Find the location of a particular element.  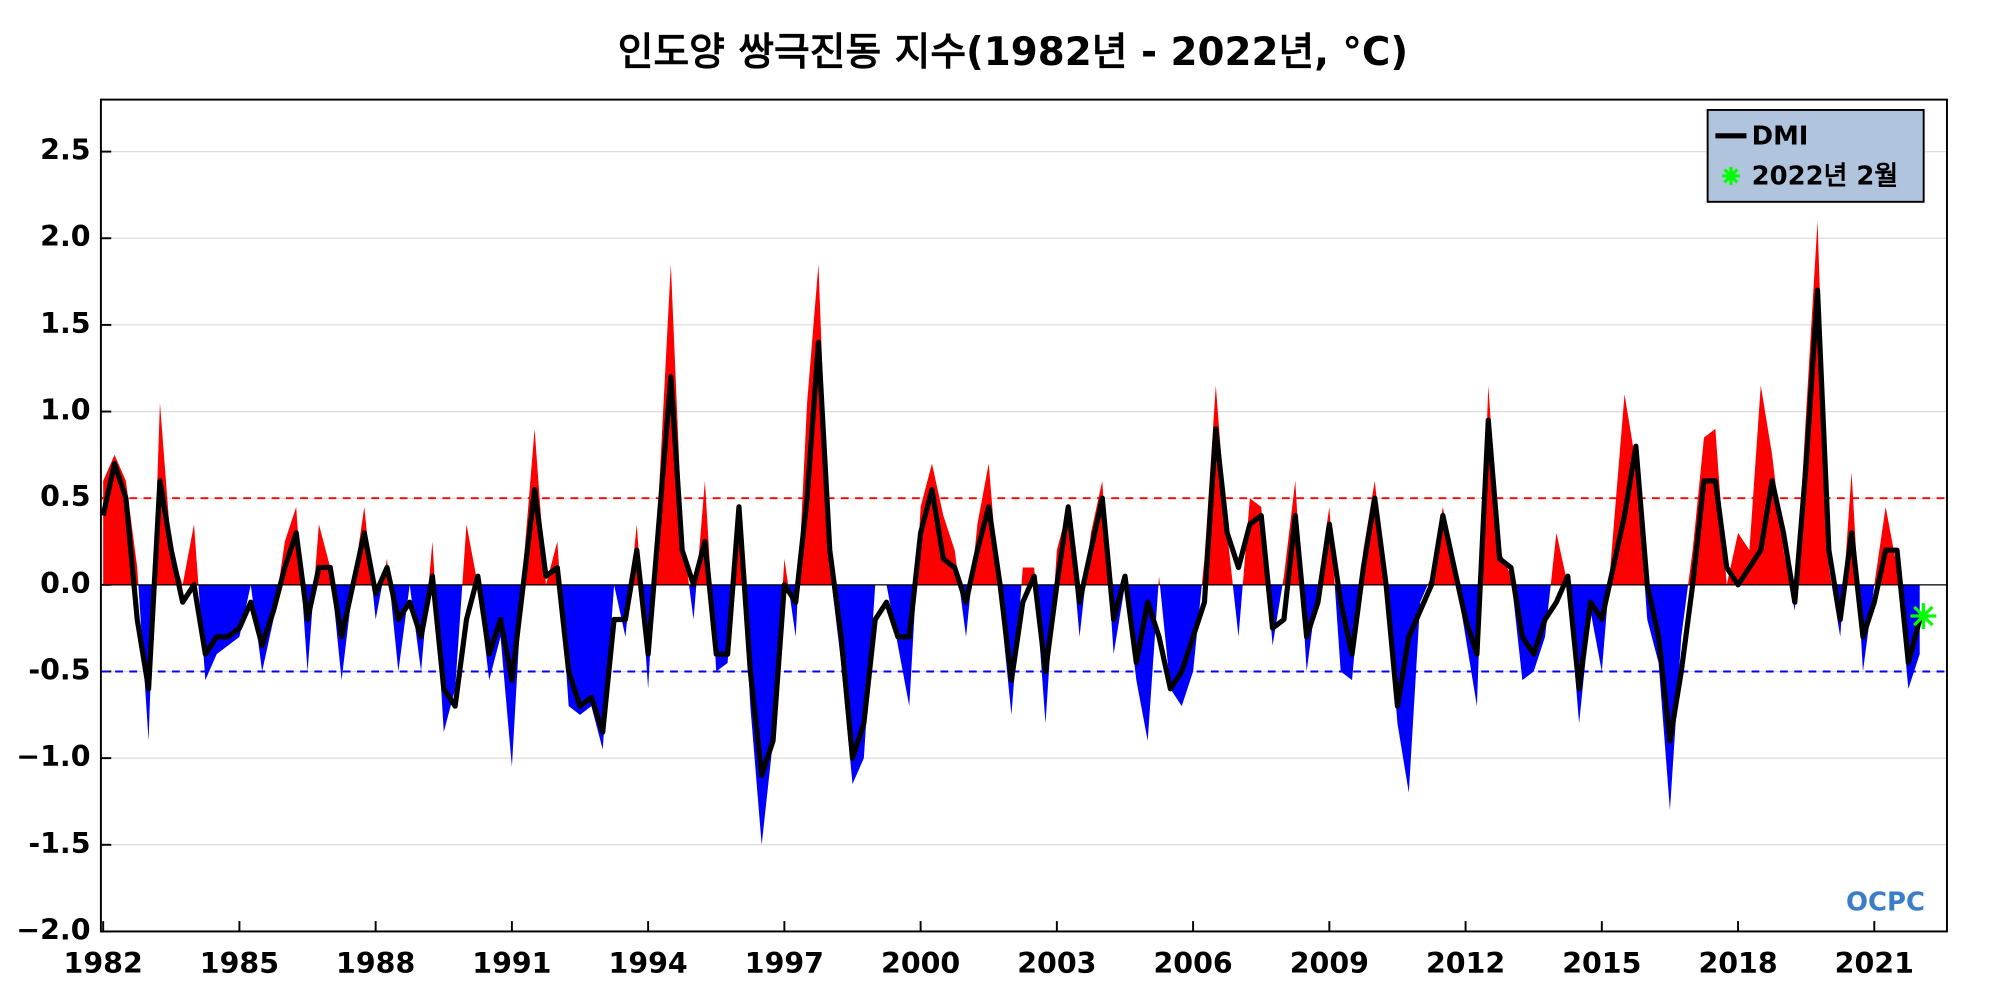

y-tick-label: -0.5 is located at coordinates (59, 669).